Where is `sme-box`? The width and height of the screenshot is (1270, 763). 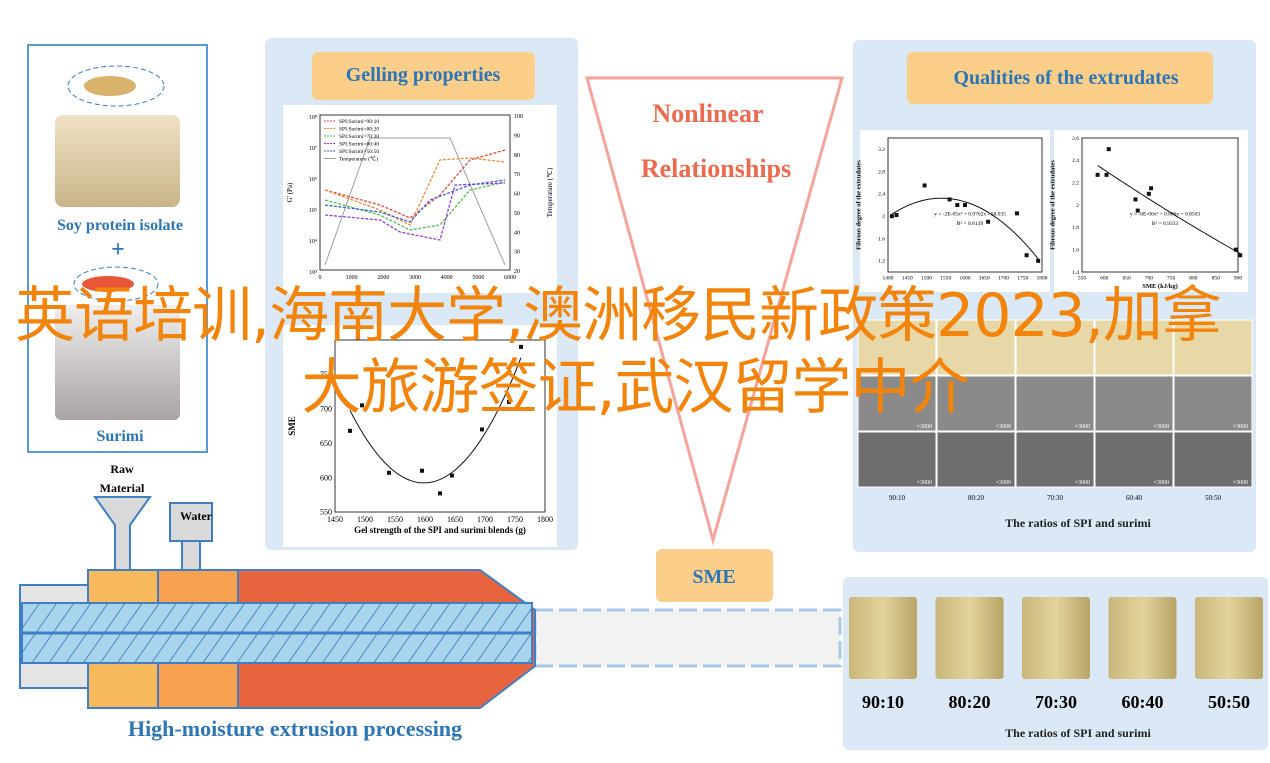 sme-box is located at coordinates (714, 575).